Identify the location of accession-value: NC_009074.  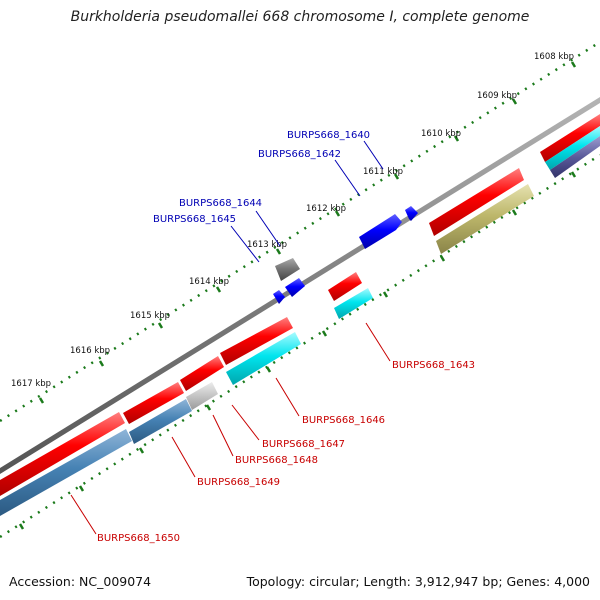
(115, 581).